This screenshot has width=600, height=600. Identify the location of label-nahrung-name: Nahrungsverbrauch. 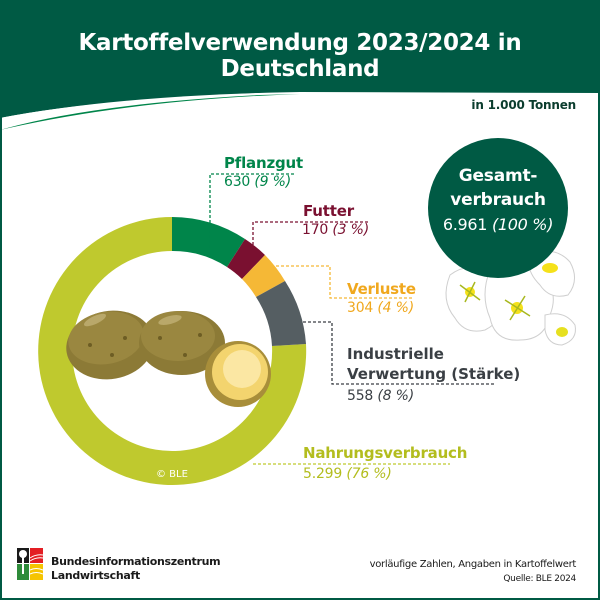
(385, 453).